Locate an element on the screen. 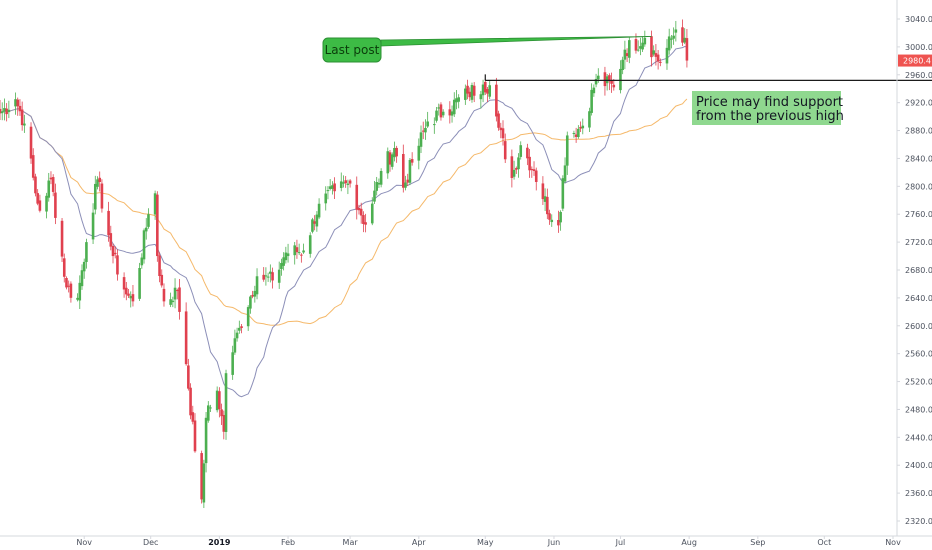 The height and width of the screenshot is (550, 932). y-tick-label: 2920.0 is located at coordinates (918, 103).